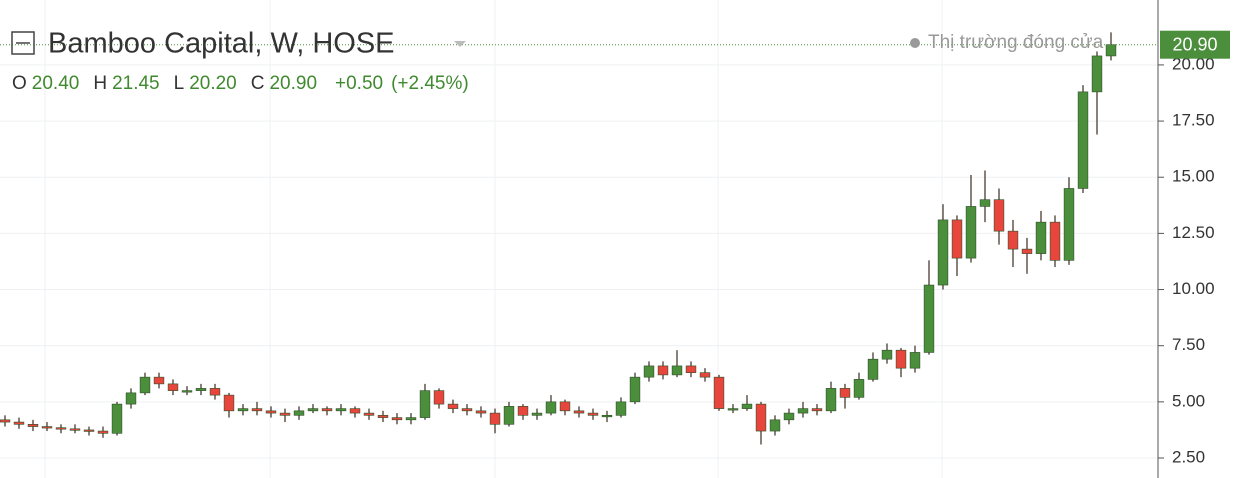 This screenshot has width=1244, height=478. Describe the element at coordinates (240, 83) in the screenshot. I see `ohlc-legend: O 20.40 H 21.45 L 20.20 C 20.90 +0.50 (+2.45%)` at that location.